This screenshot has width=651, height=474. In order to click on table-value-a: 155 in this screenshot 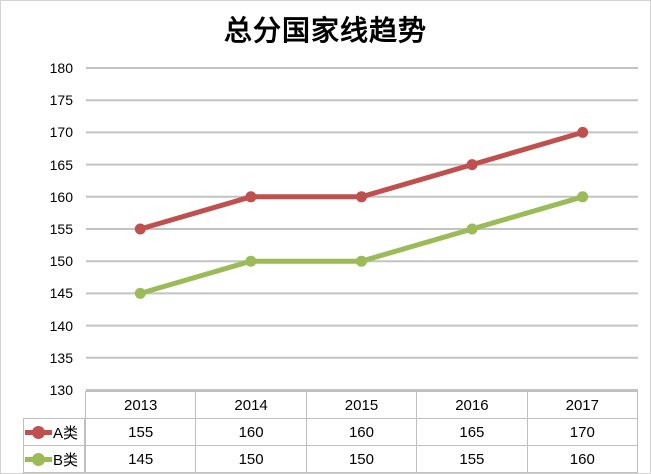, I will do `click(141, 432)`.